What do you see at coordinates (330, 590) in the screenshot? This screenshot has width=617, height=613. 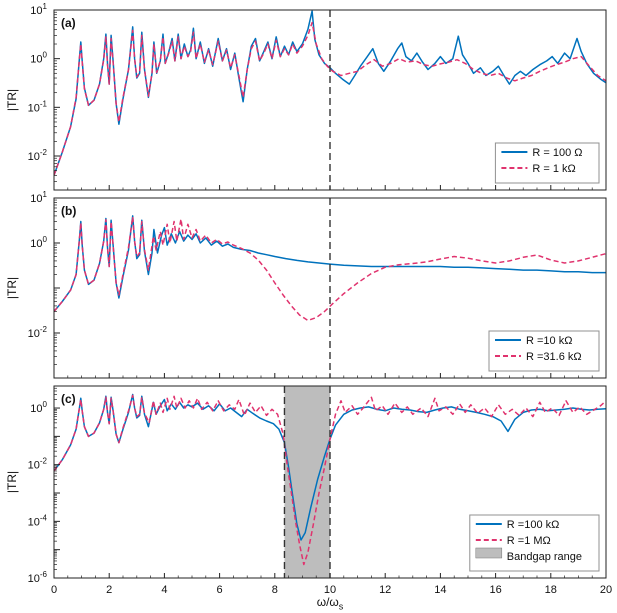 I see `x-tick-label: 10` at bounding box center [330, 590].